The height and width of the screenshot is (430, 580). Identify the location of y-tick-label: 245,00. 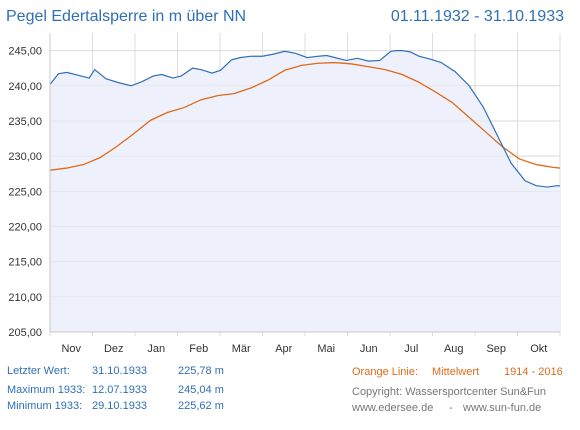
(25, 52).